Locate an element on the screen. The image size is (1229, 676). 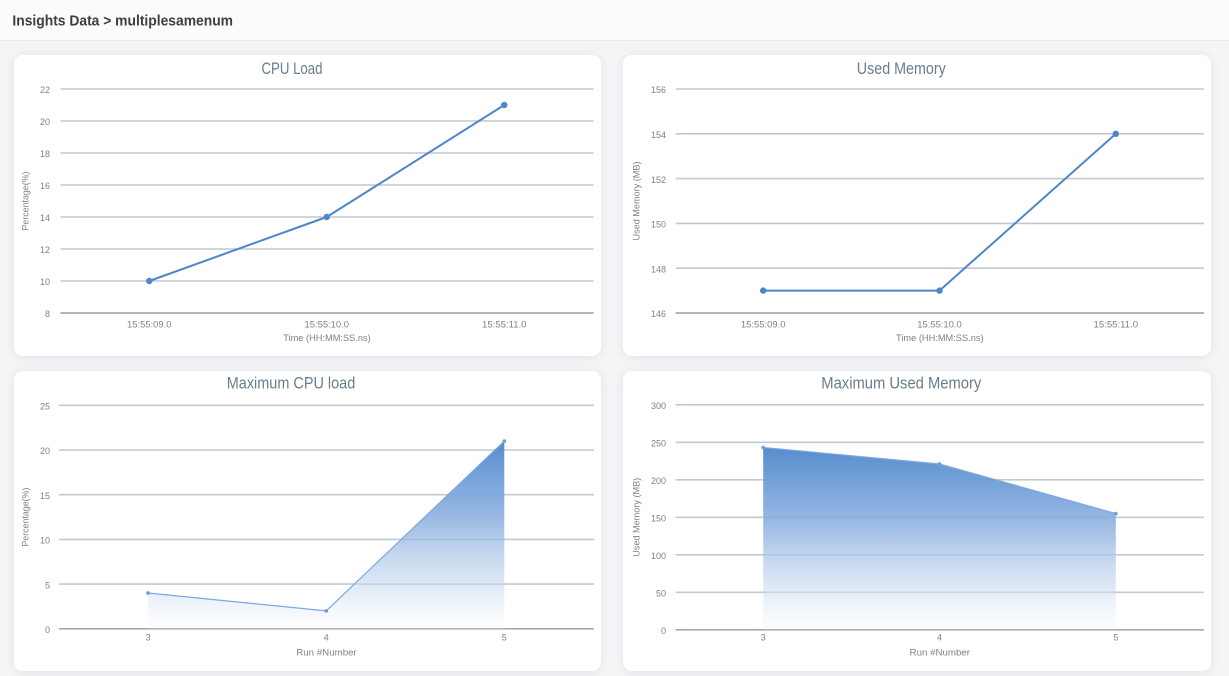
svg-text: 50 is located at coordinates (661, 593).